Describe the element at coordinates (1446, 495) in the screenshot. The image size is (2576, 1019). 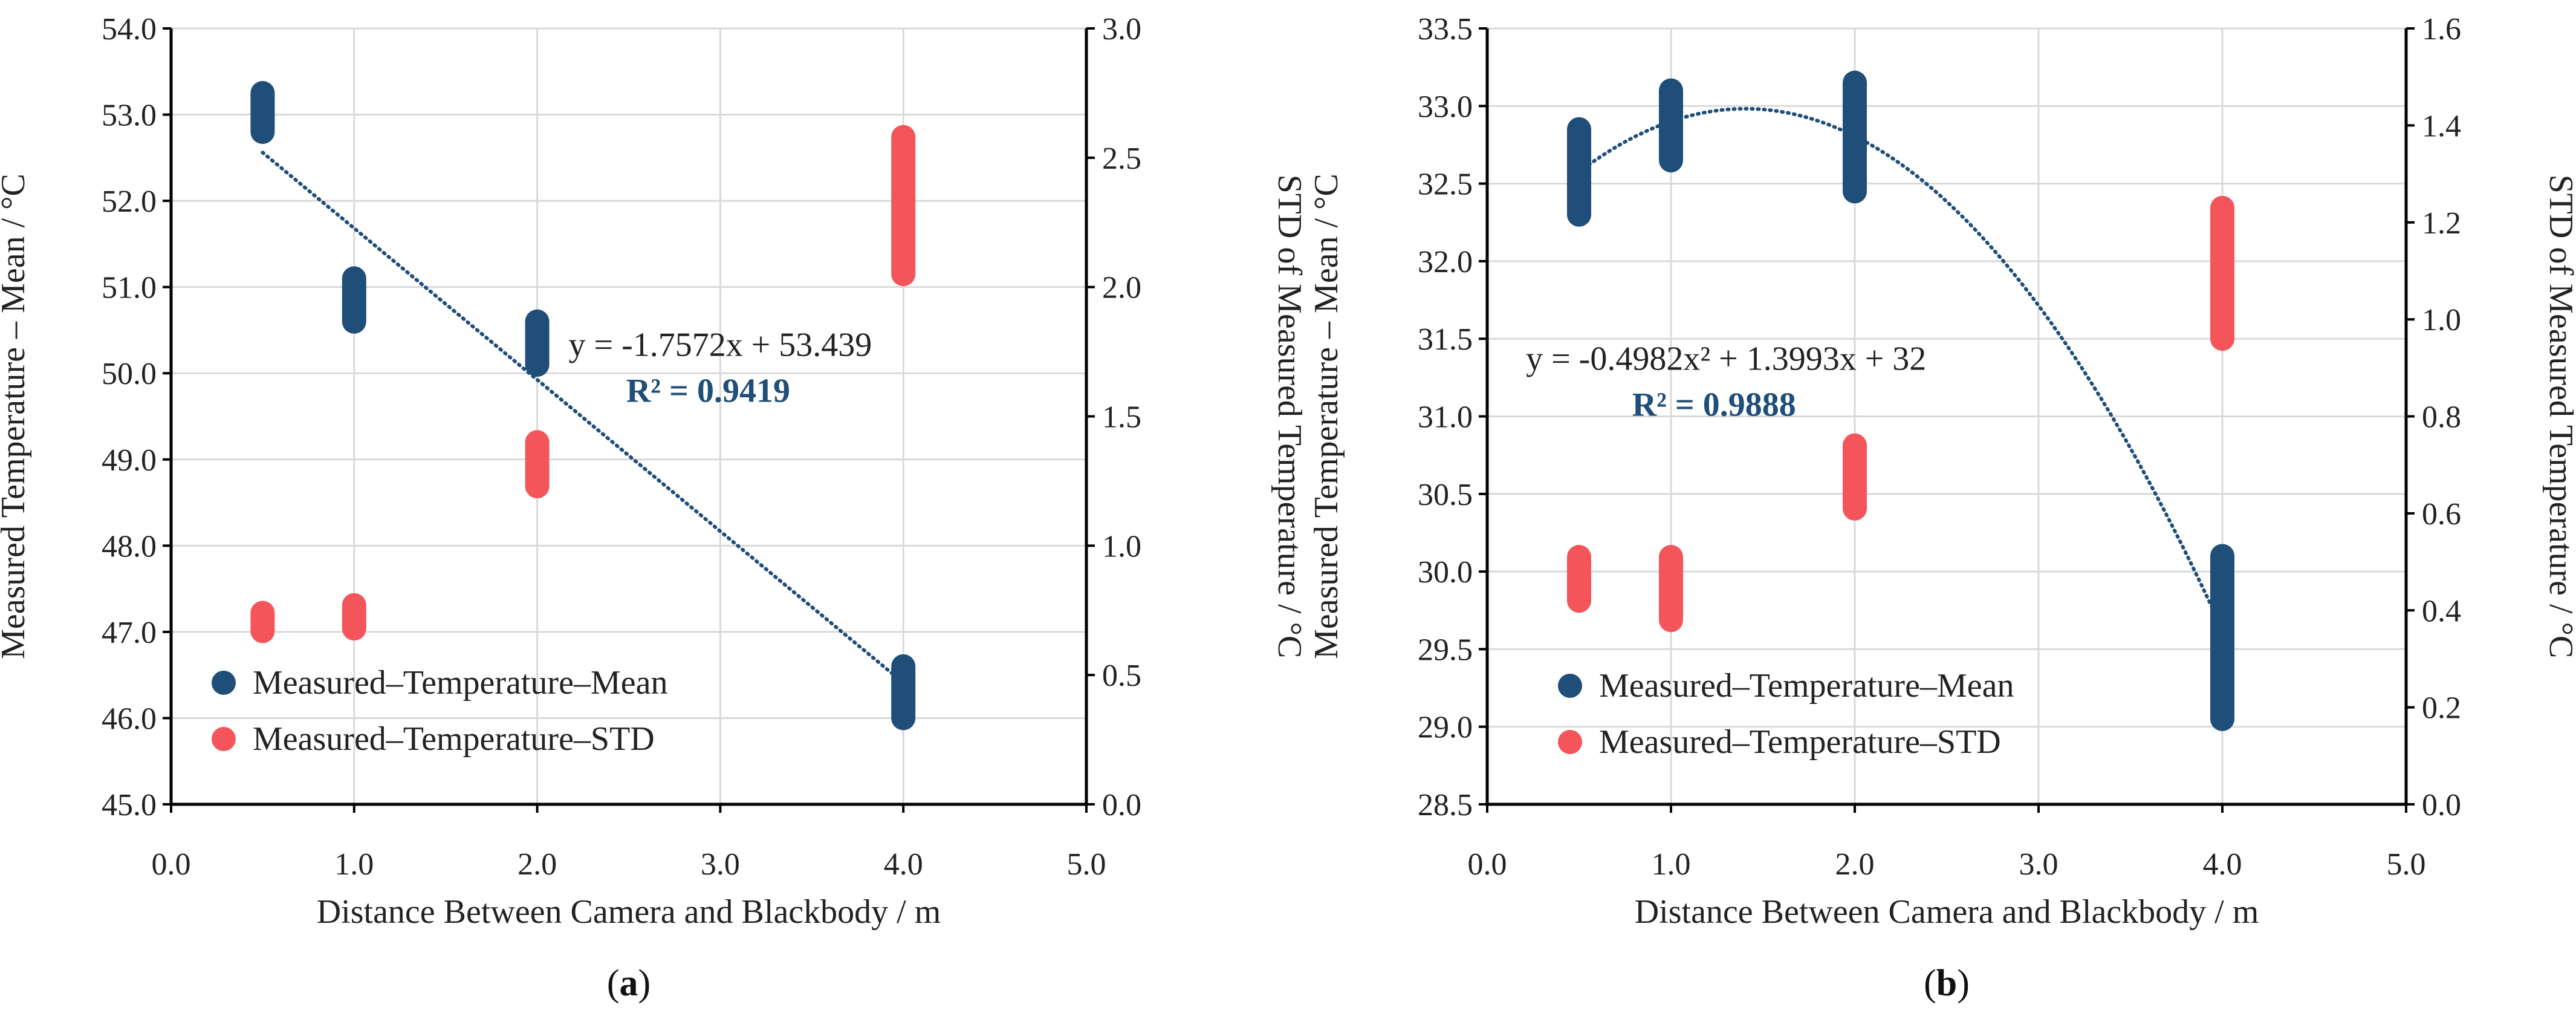
I see `left-y-tick-label: 30.5` at that location.